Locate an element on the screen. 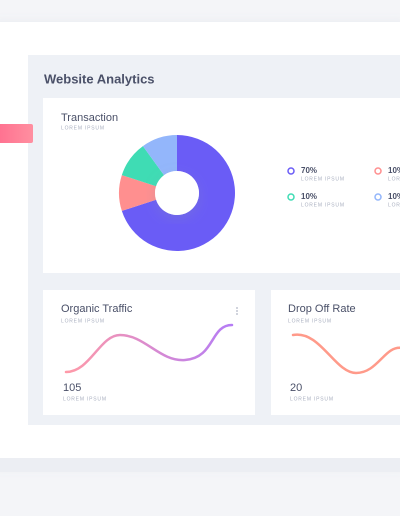  dropoff-card is located at coordinates (335, 352).